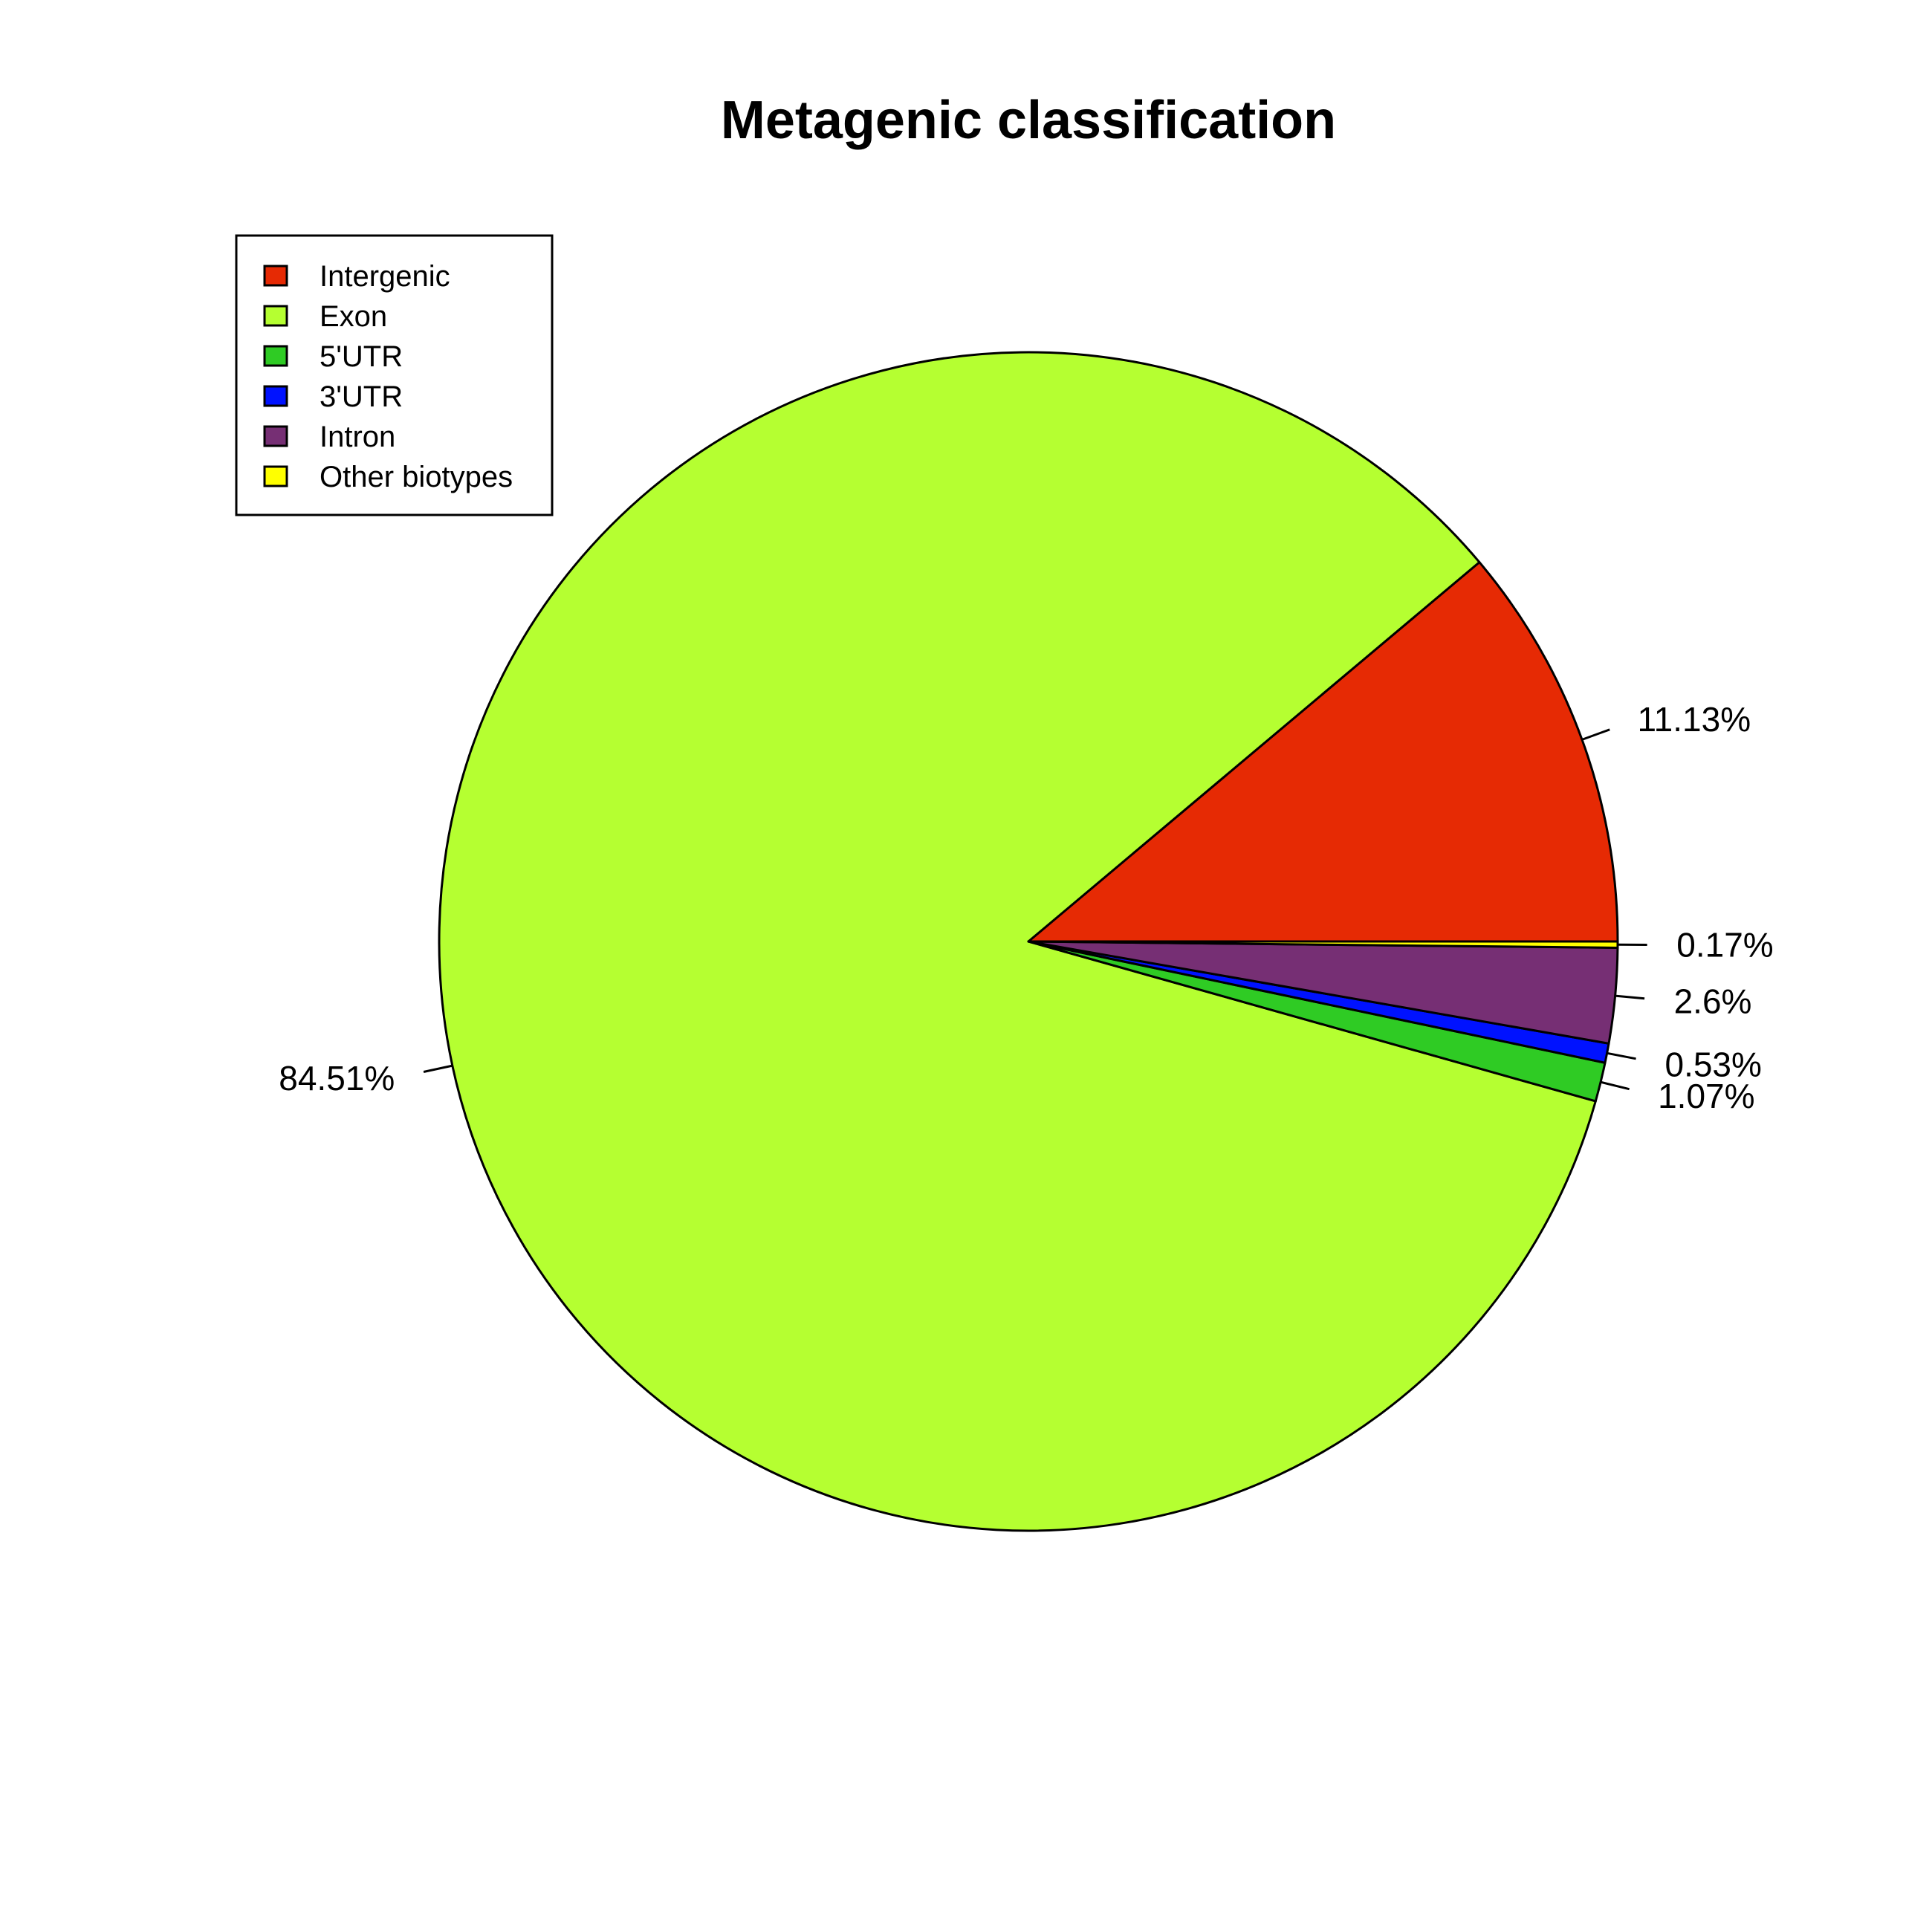 The image size is (1932, 1932). I want to click on legend-label-intron: Intron, so click(357, 437).